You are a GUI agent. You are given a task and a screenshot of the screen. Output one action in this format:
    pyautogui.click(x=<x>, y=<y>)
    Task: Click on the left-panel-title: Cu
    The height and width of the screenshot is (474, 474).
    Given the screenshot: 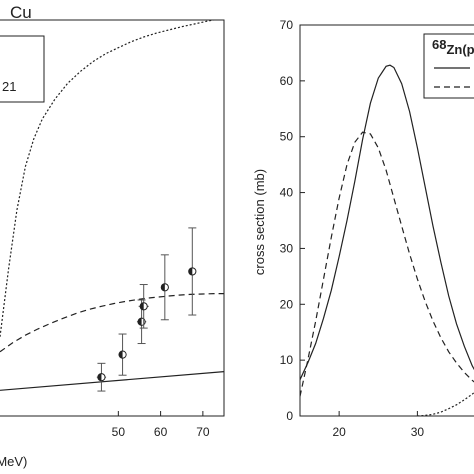 What is the action you would take?
    pyautogui.click(x=21, y=12)
    